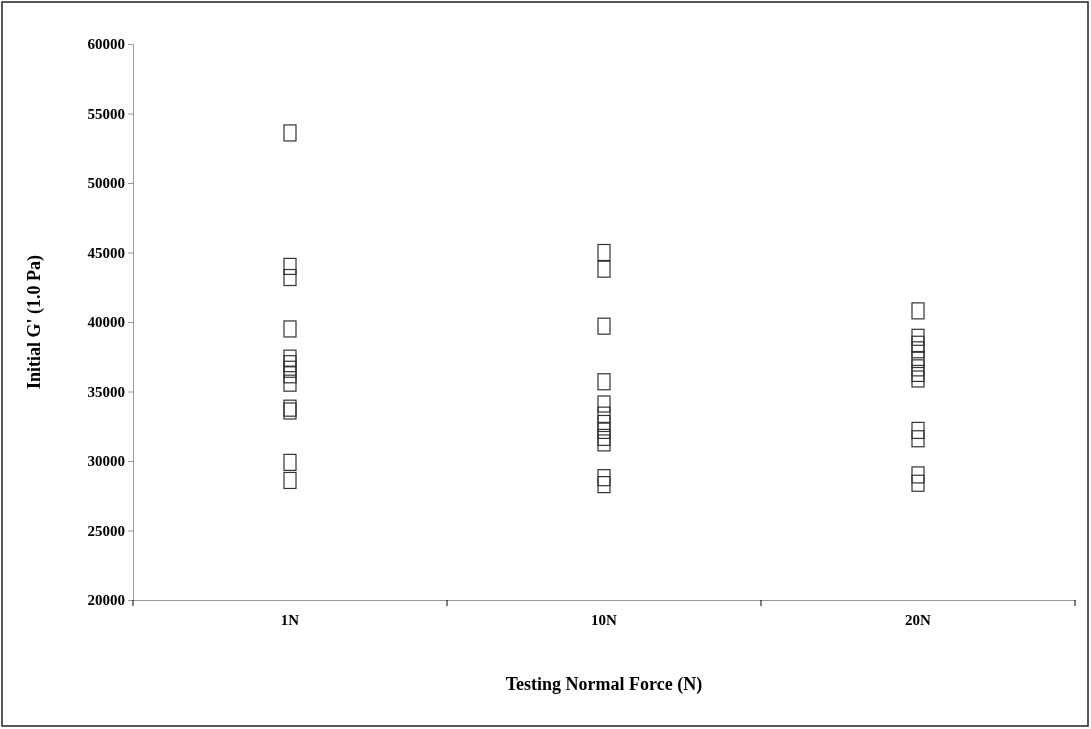 The image size is (1091, 729). Describe the element at coordinates (604, 684) in the screenshot. I see `x-axis-title: Testing Normal Force (N)` at that location.